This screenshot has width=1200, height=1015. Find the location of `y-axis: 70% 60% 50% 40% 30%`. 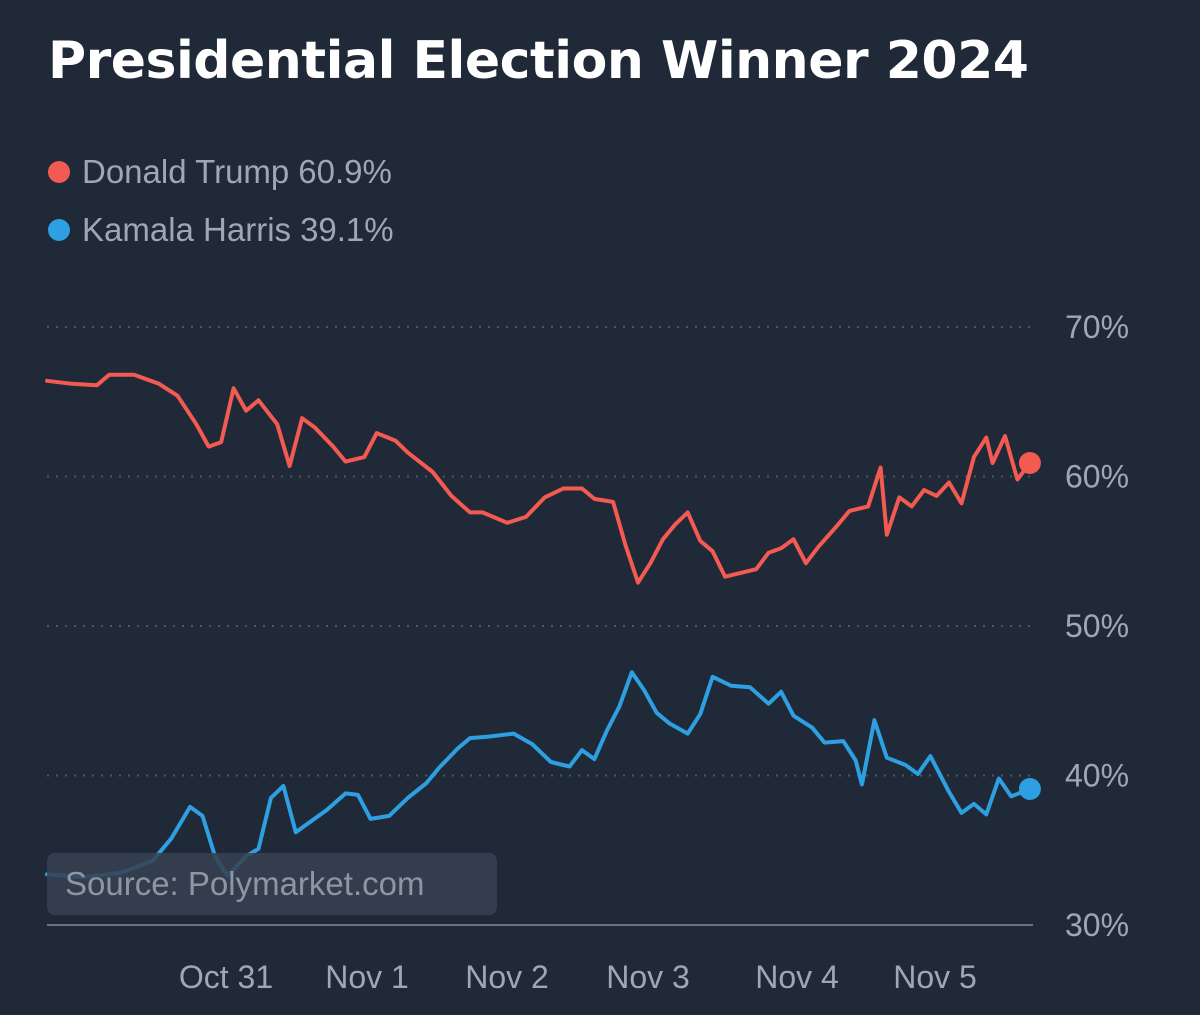

y-axis: 70% 60% 50% 40% 30% is located at coordinates (1097, 626).